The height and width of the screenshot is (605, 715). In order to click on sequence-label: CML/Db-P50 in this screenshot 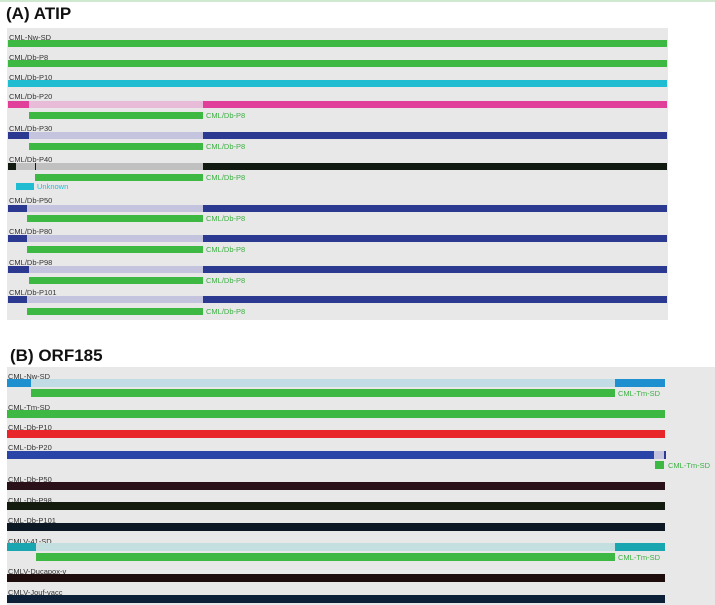, I will do `click(31, 200)`.